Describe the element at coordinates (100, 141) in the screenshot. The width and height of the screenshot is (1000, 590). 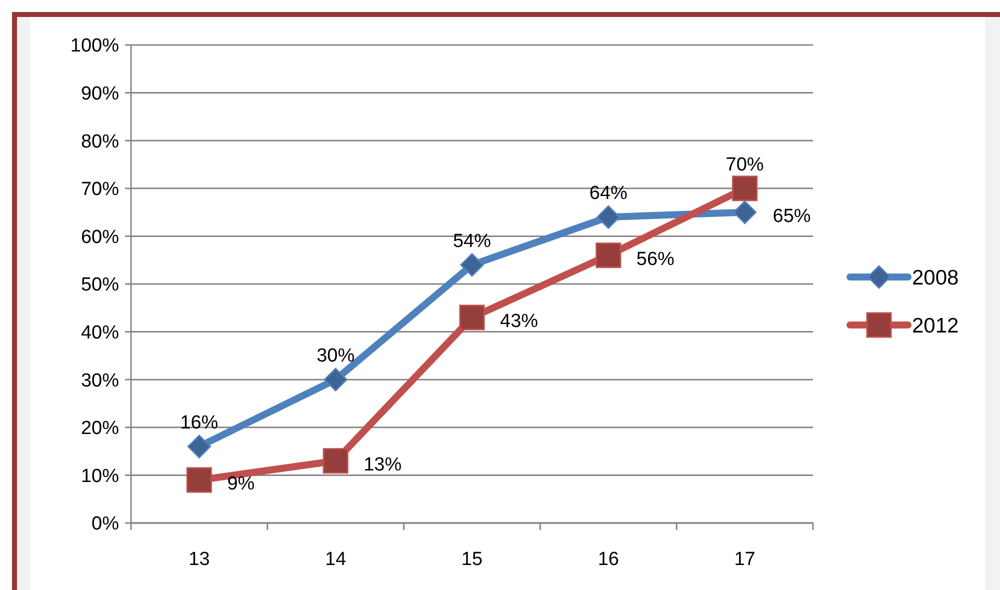
I see `y-tick-label: 80%` at that location.